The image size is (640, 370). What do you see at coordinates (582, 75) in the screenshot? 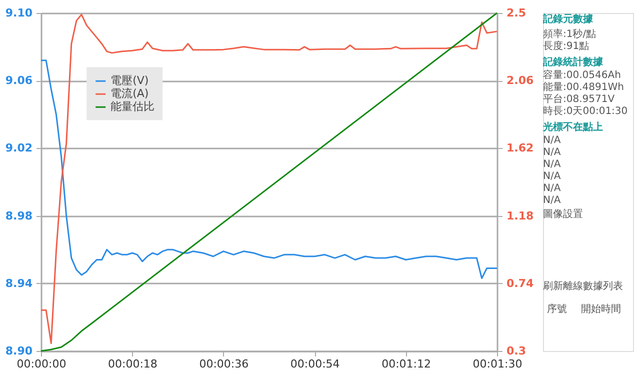
I see `text: 容量:00.0546Ah` at bounding box center [582, 75].